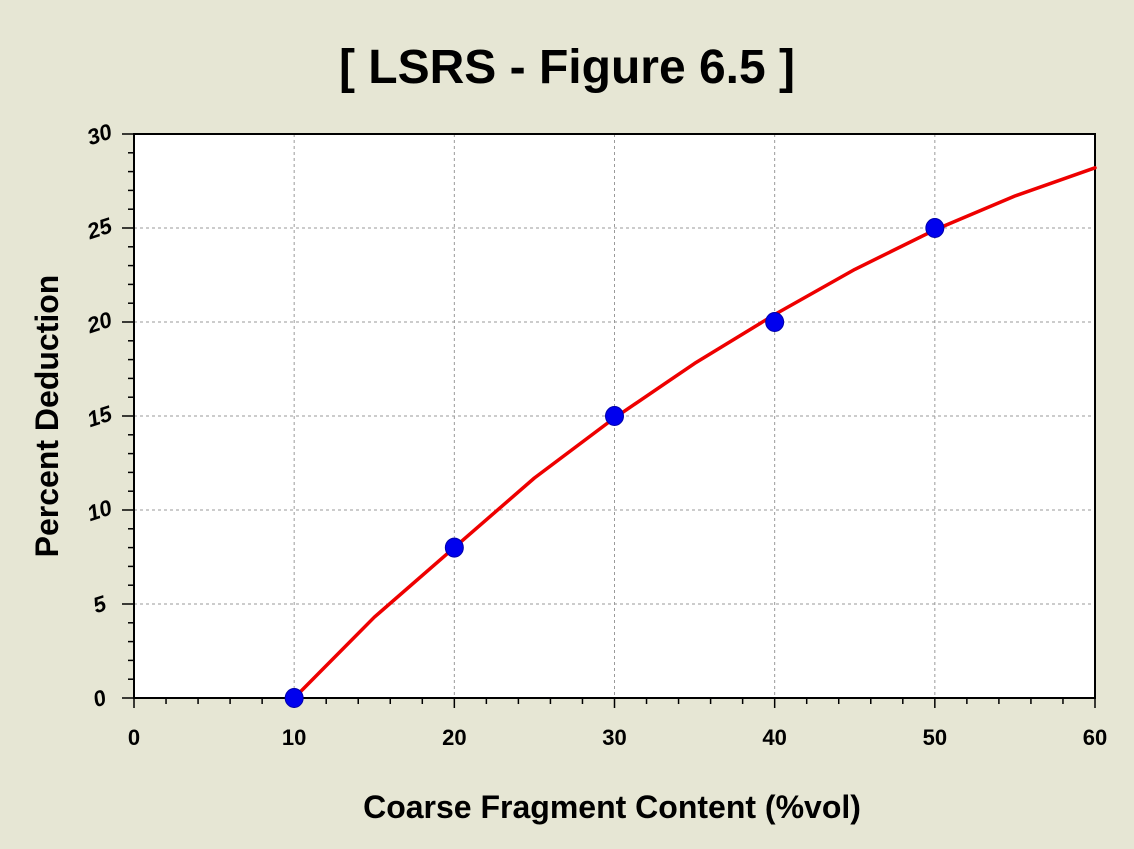 This screenshot has height=849, width=1134. Describe the element at coordinates (134, 737) in the screenshot. I see `x-tick-label: 0` at that location.